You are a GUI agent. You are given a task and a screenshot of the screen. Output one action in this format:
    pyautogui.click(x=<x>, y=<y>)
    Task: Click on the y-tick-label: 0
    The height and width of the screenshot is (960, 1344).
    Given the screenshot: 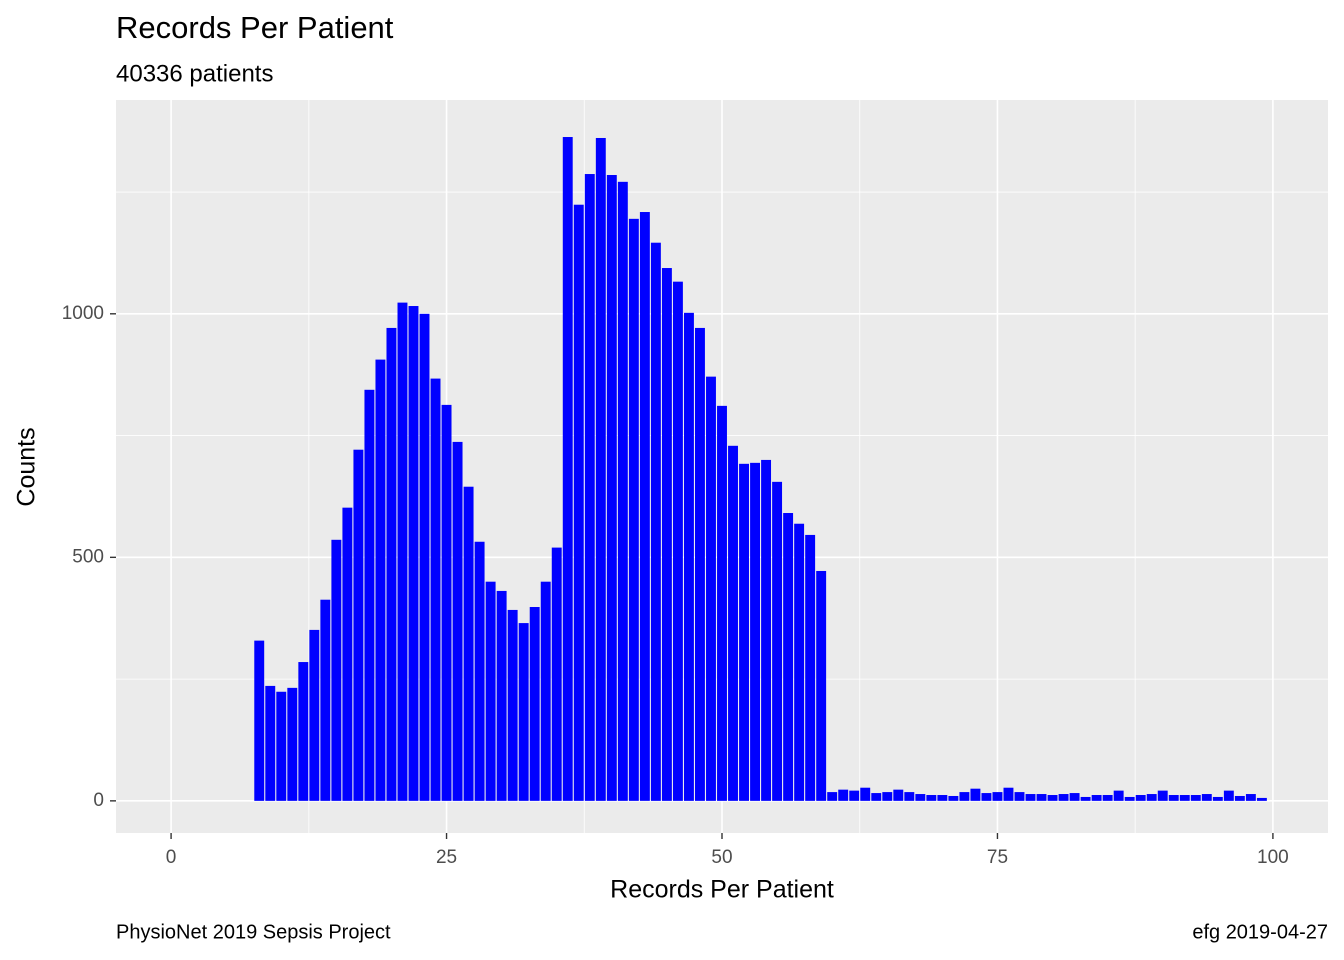 What is the action you would take?
    pyautogui.click(x=98, y=800)
    